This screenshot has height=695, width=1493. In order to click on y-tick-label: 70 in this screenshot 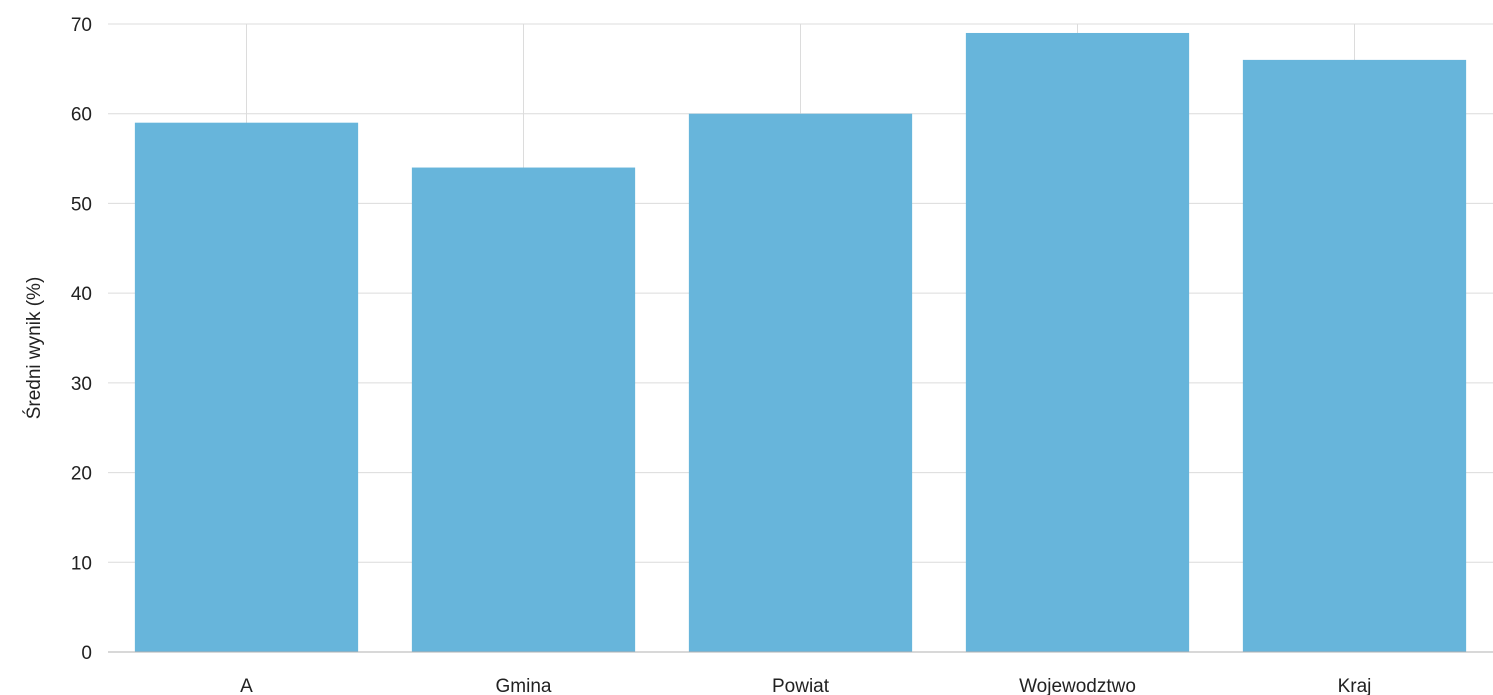, I will do `click(81, 25)`.